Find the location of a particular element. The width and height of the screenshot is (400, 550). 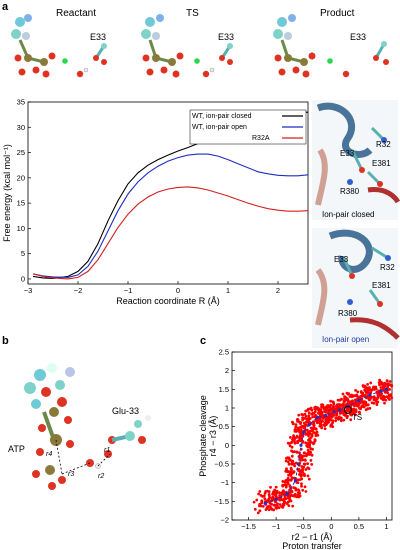

x-tick-label: 2 is located at coordinates (278, 290).